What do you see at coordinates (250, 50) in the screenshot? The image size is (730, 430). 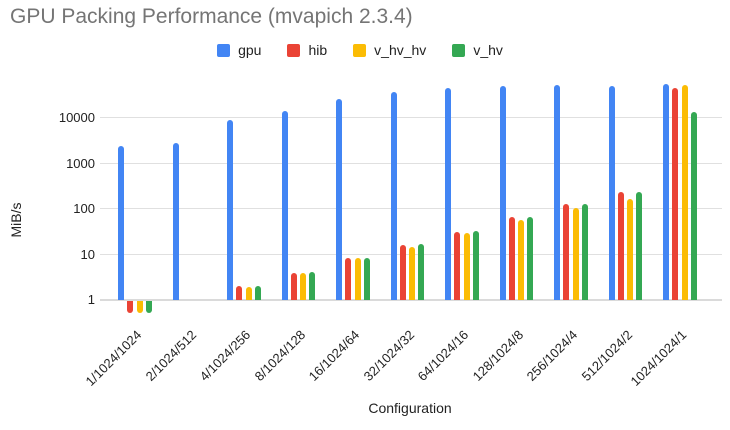 I see `legend-label: gpu` at bounding box center [250, 50].